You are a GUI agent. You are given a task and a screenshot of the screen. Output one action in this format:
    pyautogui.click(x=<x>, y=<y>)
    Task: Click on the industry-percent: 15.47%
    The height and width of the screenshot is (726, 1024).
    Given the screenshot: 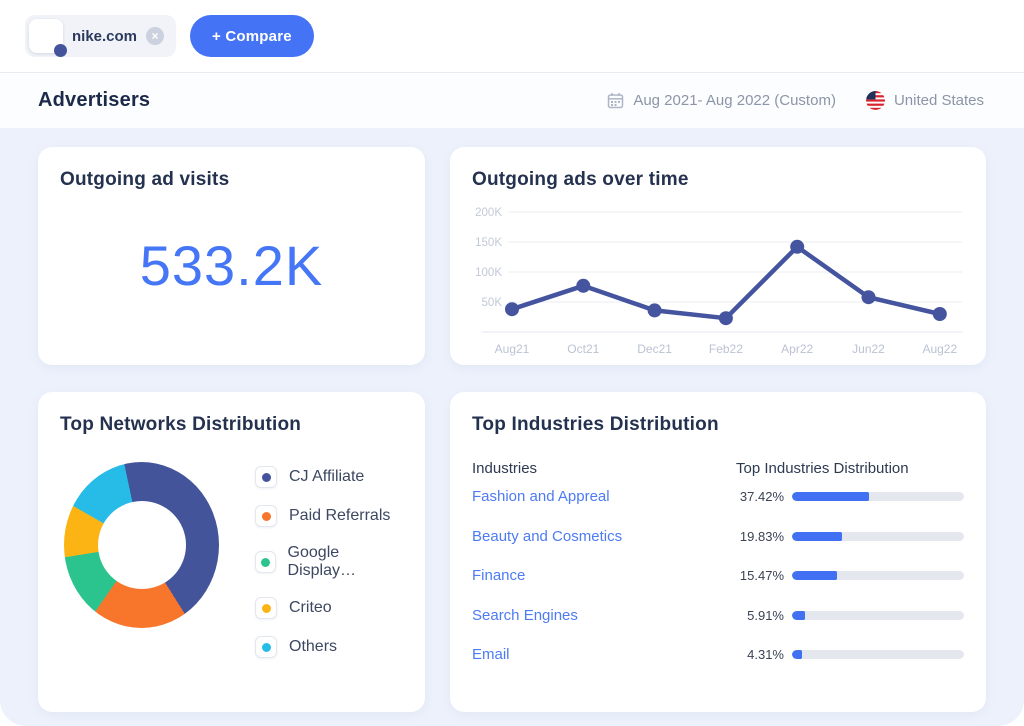 What is the action you would take?
    pyautogui.click(x=761, y=576)
    